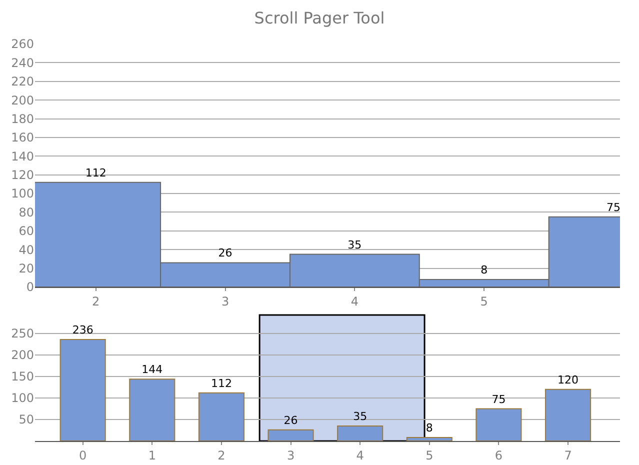  What do you see at coordinates (83, 330) in the screenshot?
I see `data-label: 236` at bounding box center [83, 330].